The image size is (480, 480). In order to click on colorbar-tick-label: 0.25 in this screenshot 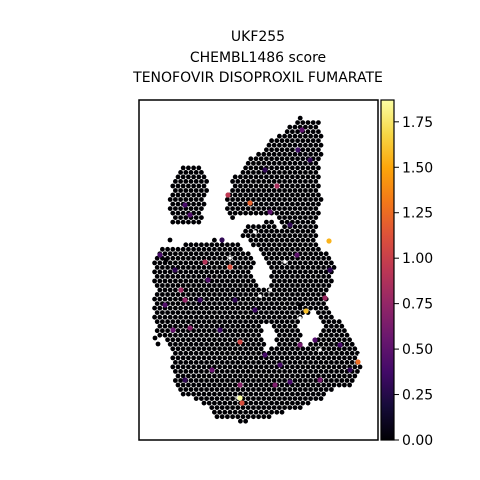, I will do `click(417, 396)`.